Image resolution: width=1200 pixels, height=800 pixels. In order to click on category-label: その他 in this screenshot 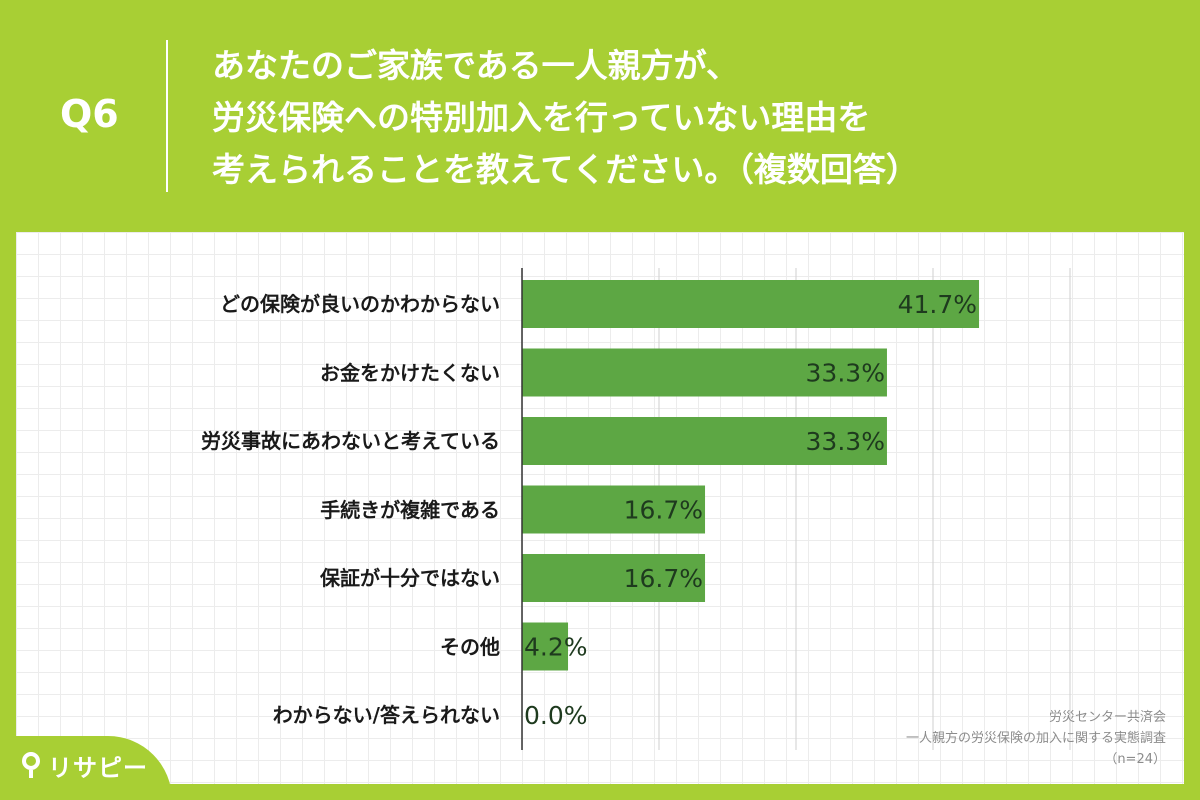, I will do `click(470, 646)`.